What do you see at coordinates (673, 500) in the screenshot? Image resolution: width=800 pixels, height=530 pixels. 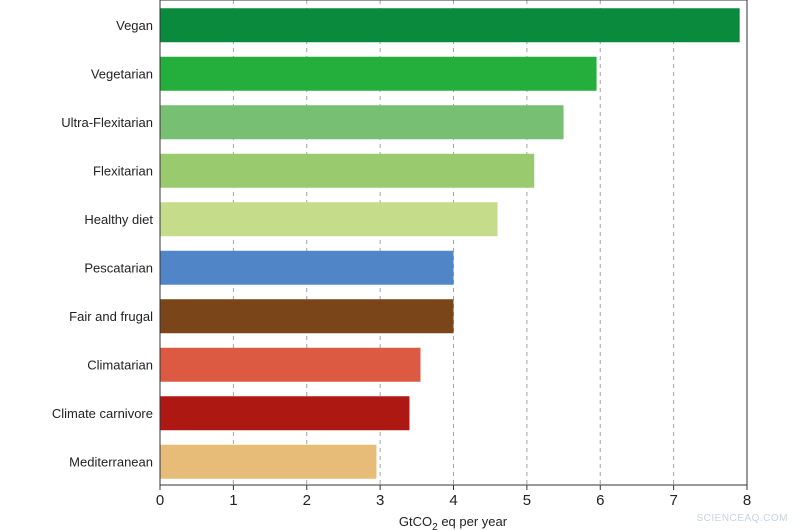 I see `x-tick-label: 7` at bounding box center [673, 500].